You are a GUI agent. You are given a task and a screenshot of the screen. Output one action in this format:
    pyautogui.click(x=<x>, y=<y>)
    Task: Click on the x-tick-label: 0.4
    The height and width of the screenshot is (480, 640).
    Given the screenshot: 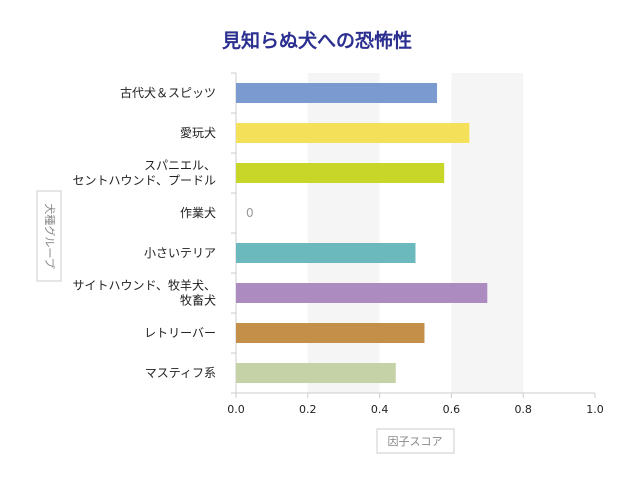 What is the action you would take?
    pyautogui.click(x=380, y=409)
    